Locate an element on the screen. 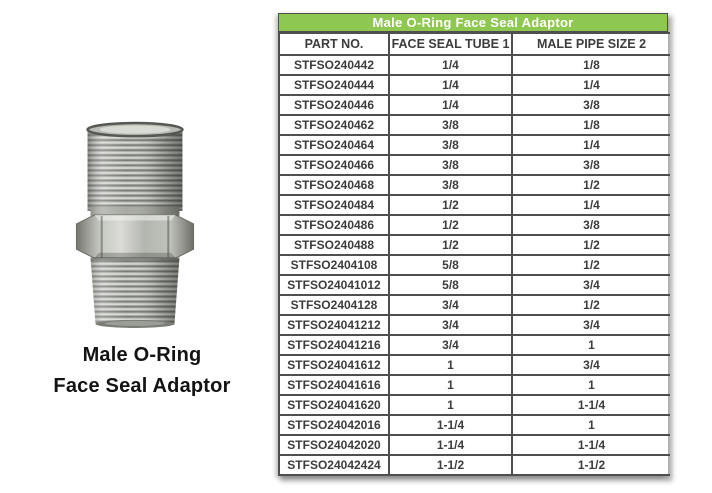 The image size is (712, 493). table-row: STFSO240464 3/8 1/4 is located at coordinates (474, 144).